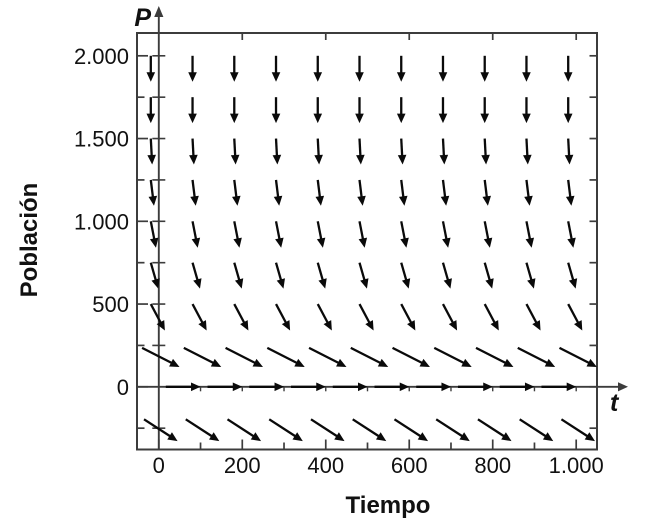  I want to click on y-tick-label: 1.500, so click(101, 139).